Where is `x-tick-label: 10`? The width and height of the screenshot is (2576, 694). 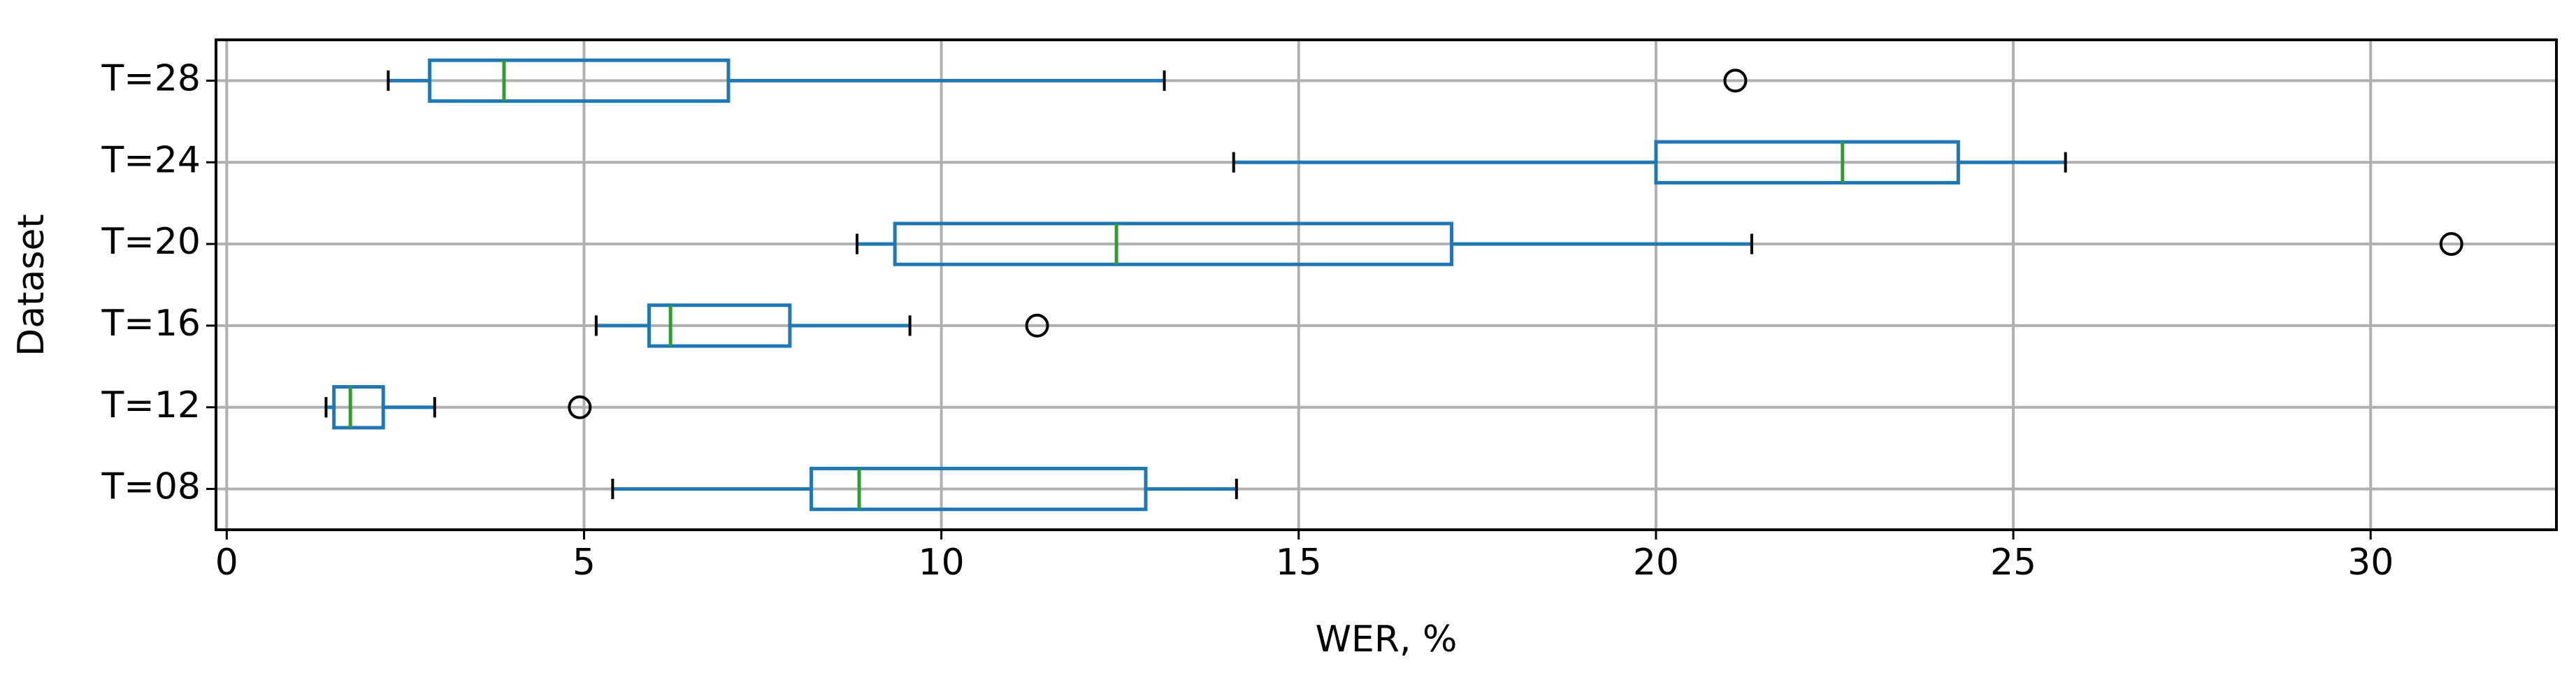
x-tick-label: 10 is located at coordinates (942, 563).